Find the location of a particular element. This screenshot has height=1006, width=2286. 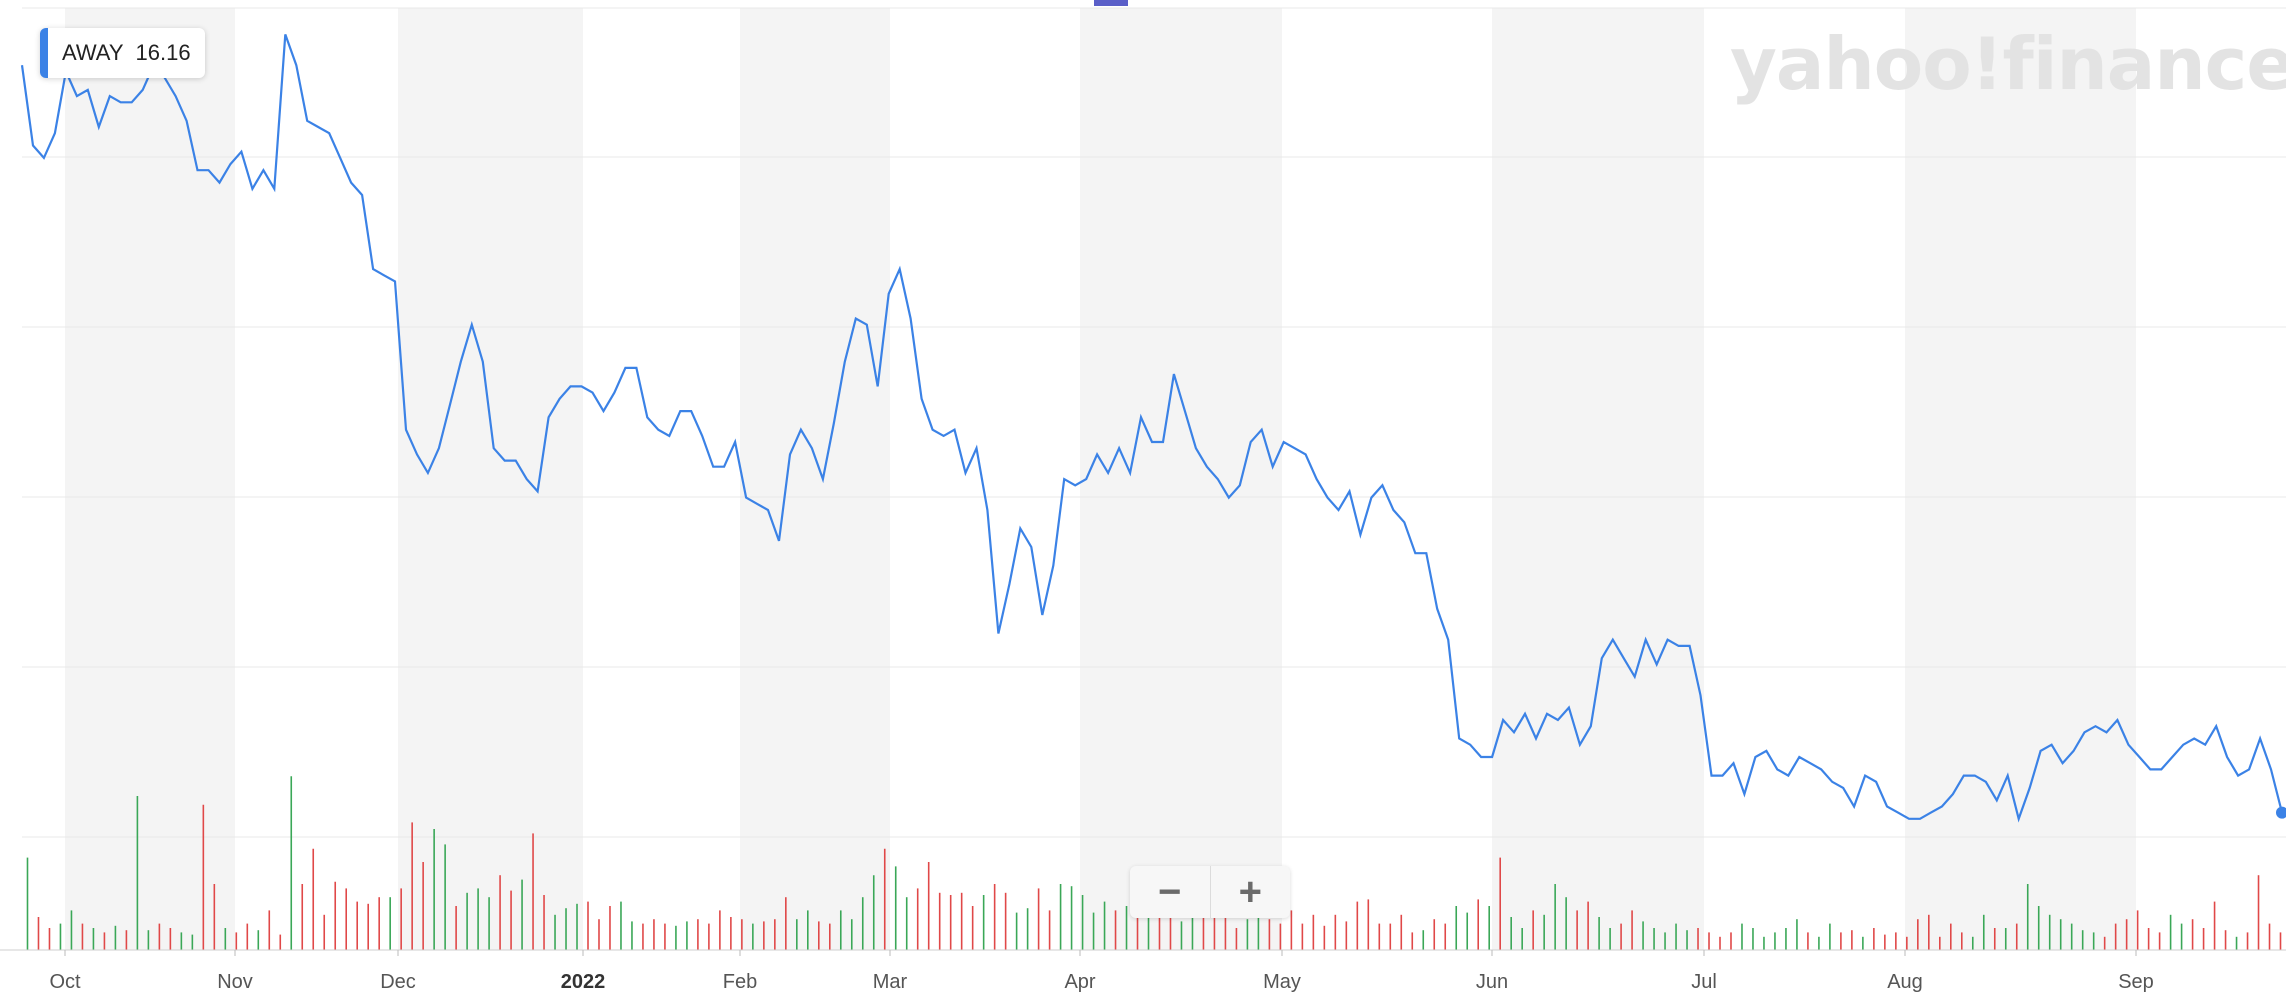

x-tick-label: Dec is located at coordinates (398, 982).